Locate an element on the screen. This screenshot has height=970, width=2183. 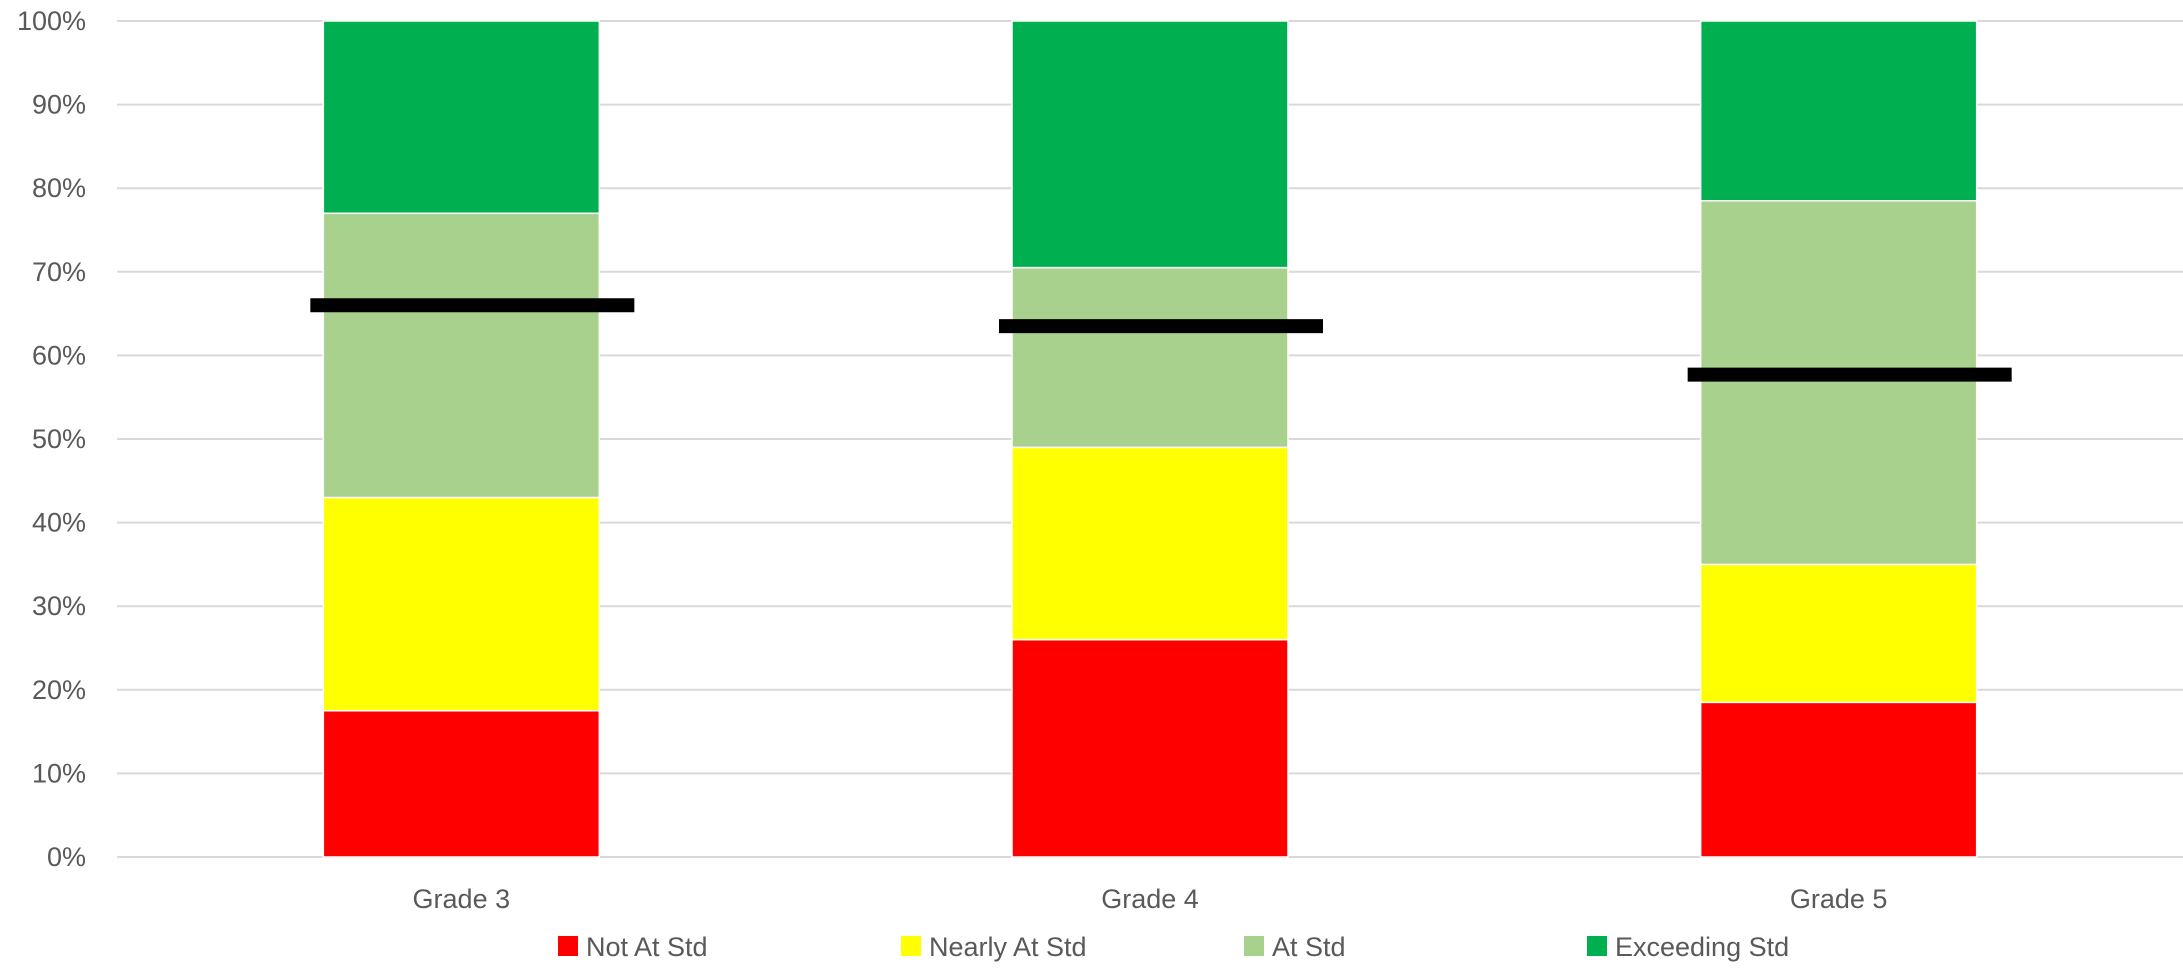
benchmark-markers is located at coordinates (1161, 340).